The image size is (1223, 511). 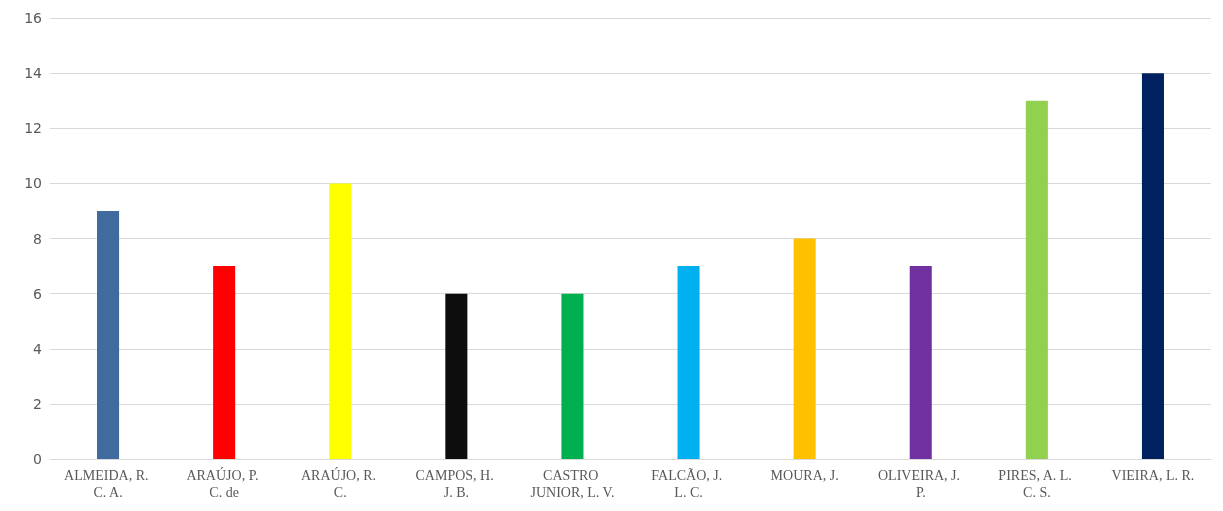 What do you see at coordinates (33, 183) in the screenshot?
I see `y-tick-label: 10` at bounding box center [33, 183].